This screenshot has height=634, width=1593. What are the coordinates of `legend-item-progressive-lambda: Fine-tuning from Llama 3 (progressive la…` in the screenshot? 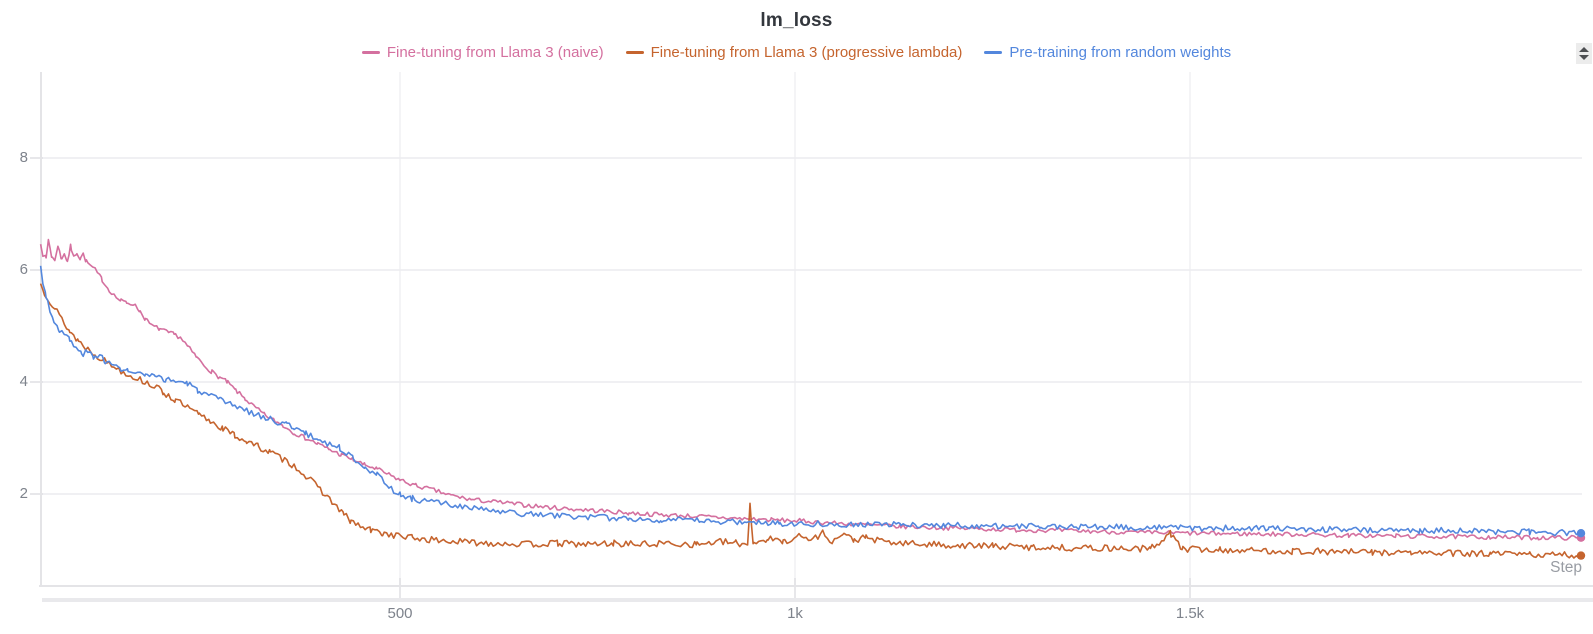 It's located at (794, 52).